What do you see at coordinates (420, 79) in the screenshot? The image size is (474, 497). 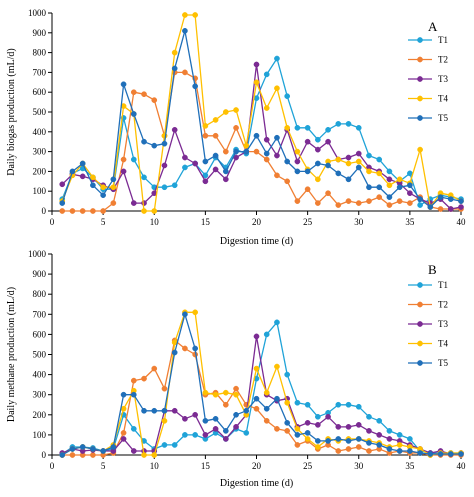 I see `legend-marker-t3` at bounding box center [420, 79].